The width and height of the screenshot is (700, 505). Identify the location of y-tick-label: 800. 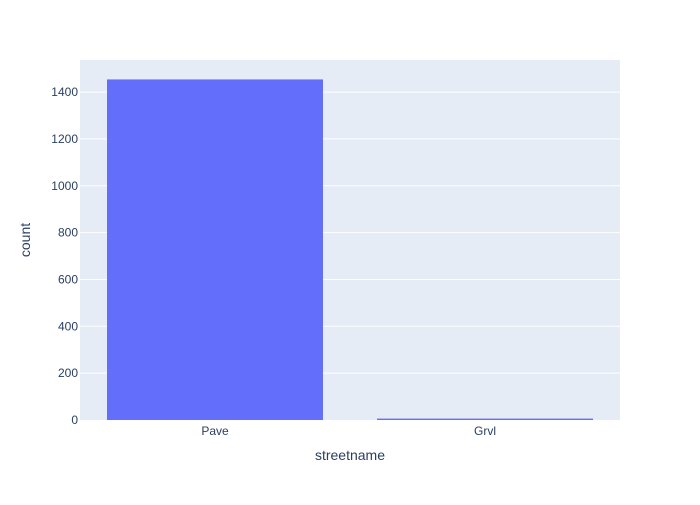
(68, 233).